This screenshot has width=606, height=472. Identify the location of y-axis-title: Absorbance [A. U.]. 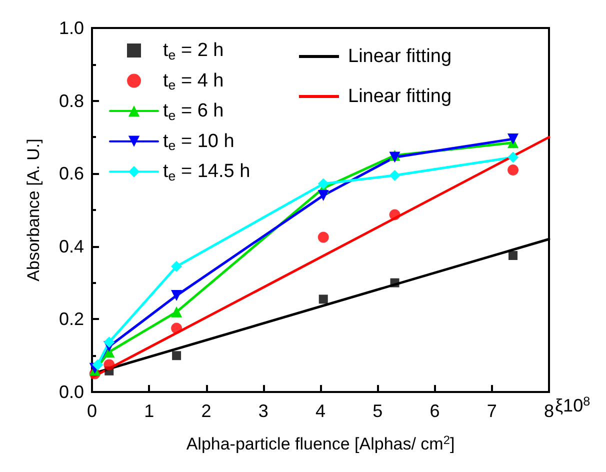
(33, 210).